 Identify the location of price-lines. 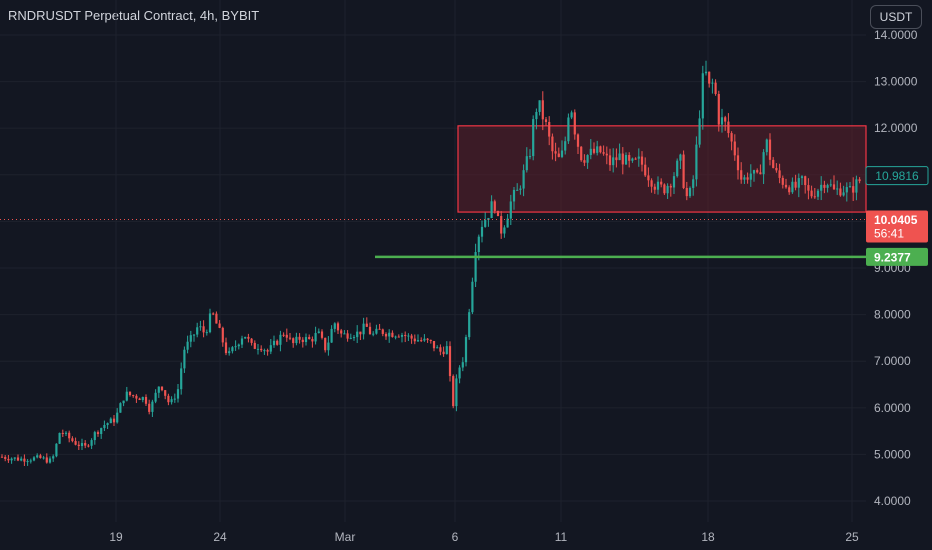
(433, 238).